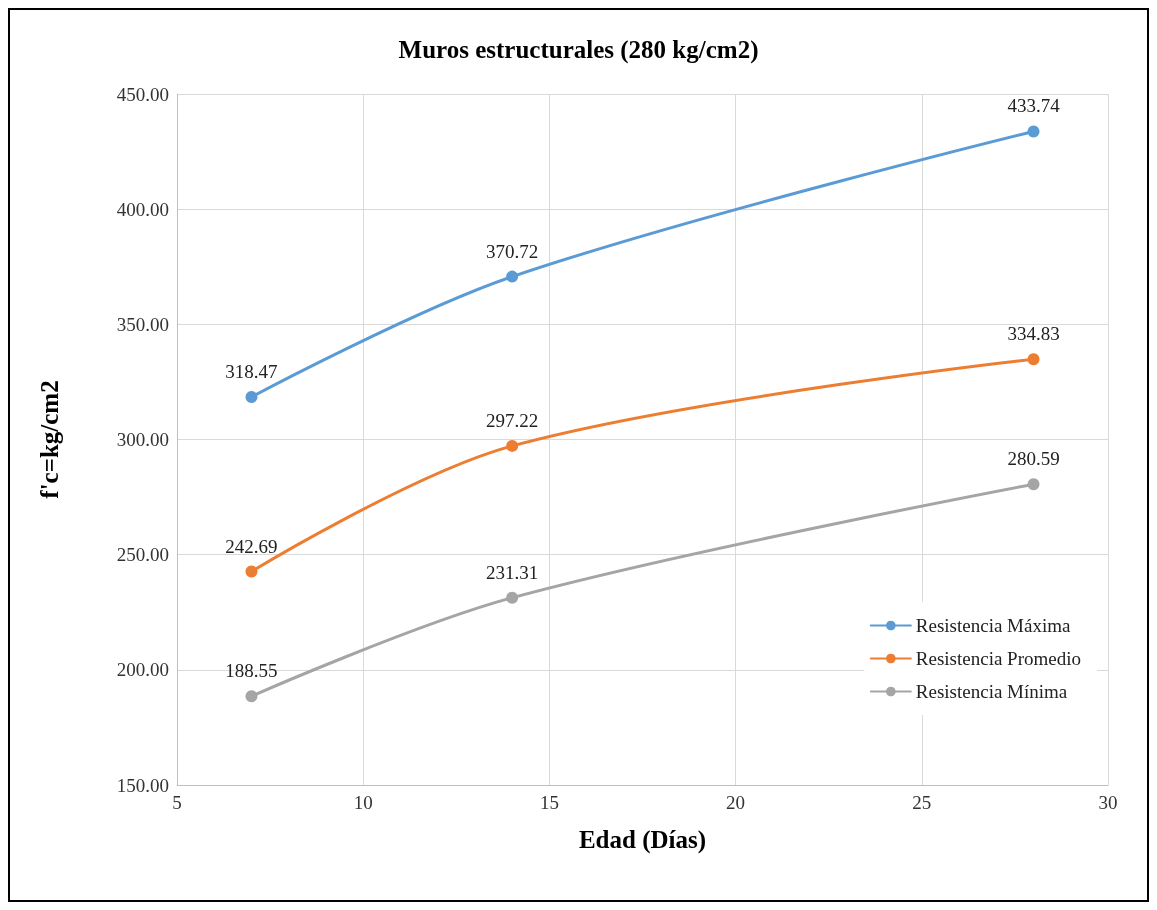  Describe the element at coordinates (142, 785) in the screenshot. I see `y-tick-label: 150.00` at that location.